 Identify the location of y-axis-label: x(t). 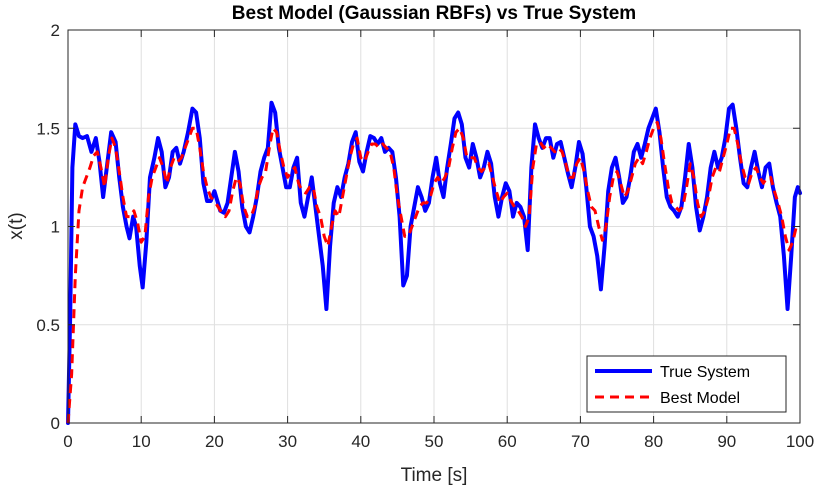
(16, 225).